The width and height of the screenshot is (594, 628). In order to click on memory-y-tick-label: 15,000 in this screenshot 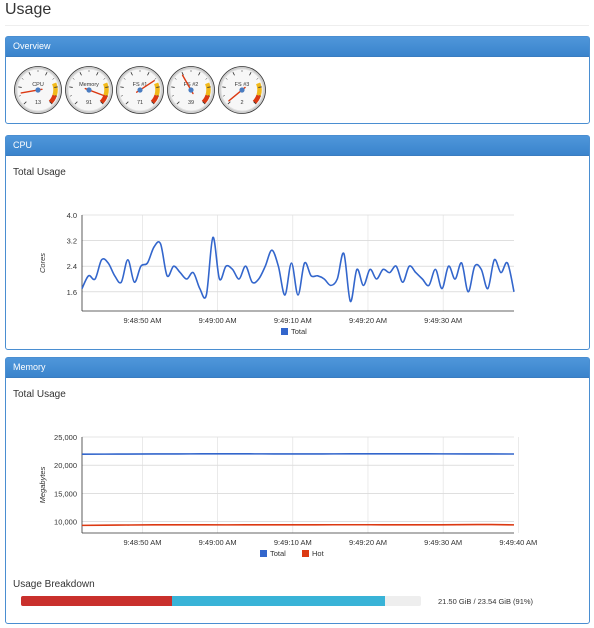, I will do `click(65, 493)`.